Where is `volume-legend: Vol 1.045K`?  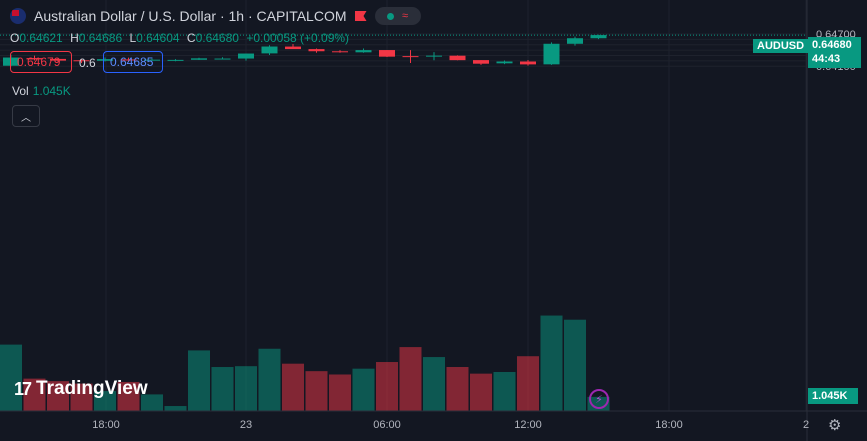 volume-legend: Vol 1.045K is located at coordinates (41, 91).